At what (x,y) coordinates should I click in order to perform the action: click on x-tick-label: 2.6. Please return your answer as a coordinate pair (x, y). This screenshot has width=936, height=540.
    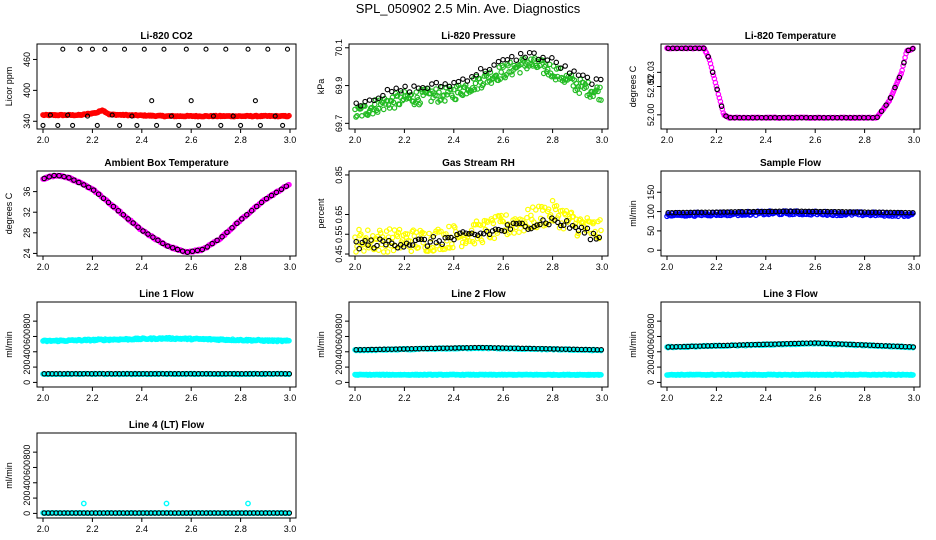
    Looking at the image, I should click on (191, 529).